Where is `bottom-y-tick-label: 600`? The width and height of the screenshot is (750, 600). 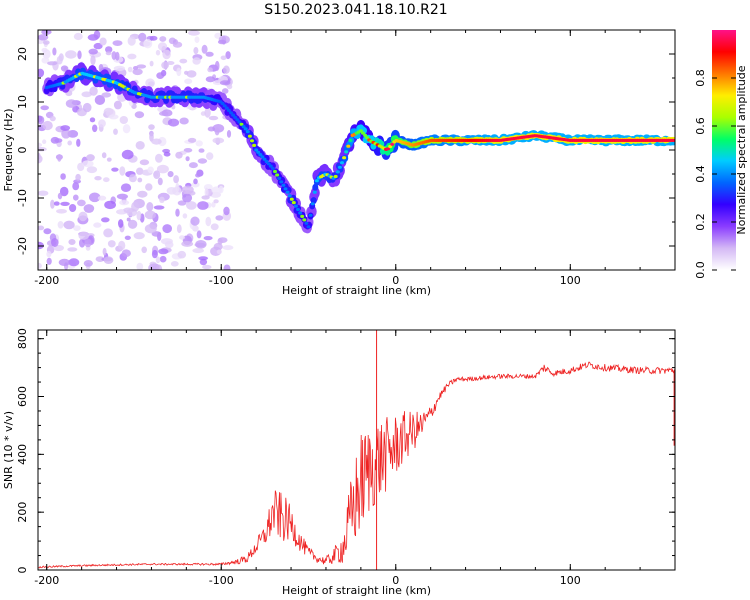
bottom-y-tick-label: 600 is located at coordinates (22, 396).